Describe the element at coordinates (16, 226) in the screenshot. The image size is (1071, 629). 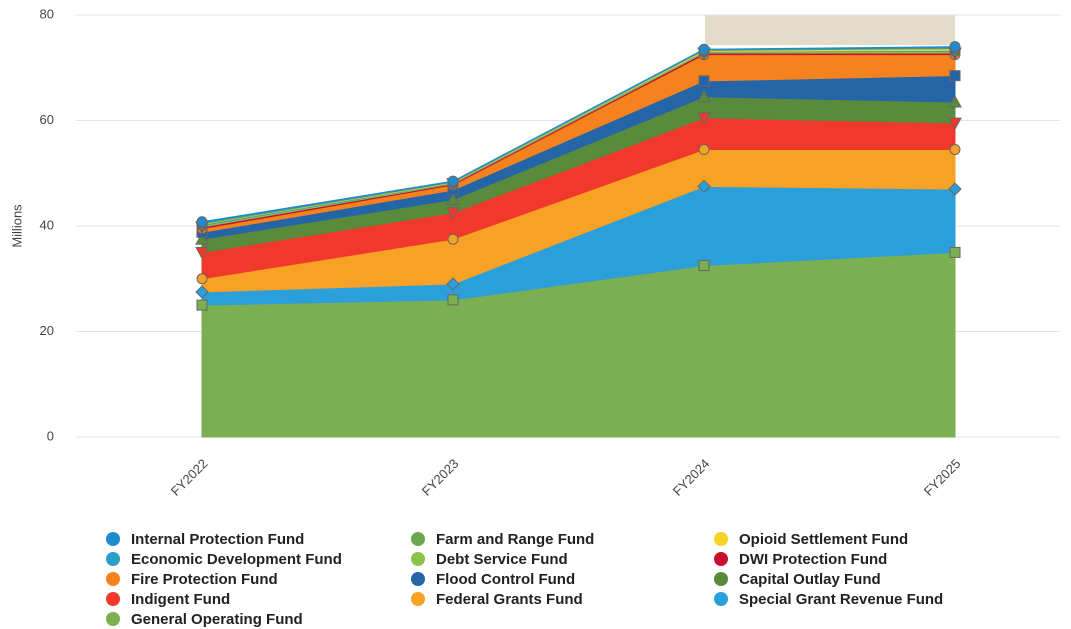
I see `y-axis-label: Millions` at that location.